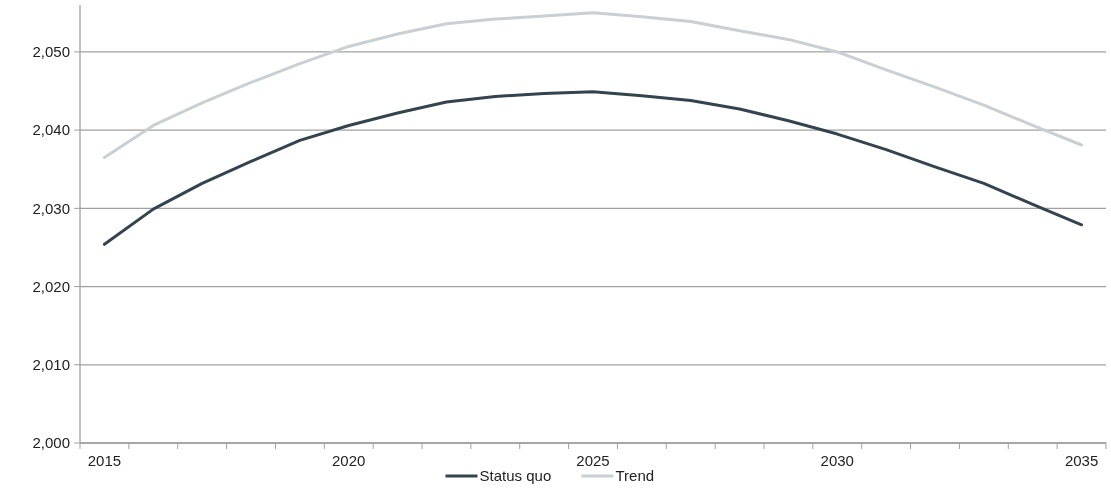 Image resolution: width=1111 pixels, height=491 pixels. What do you see at coordinates (837, 460) in the screenshot?
I see `x-tick-label: 2030` at bounding box center [837, 460].